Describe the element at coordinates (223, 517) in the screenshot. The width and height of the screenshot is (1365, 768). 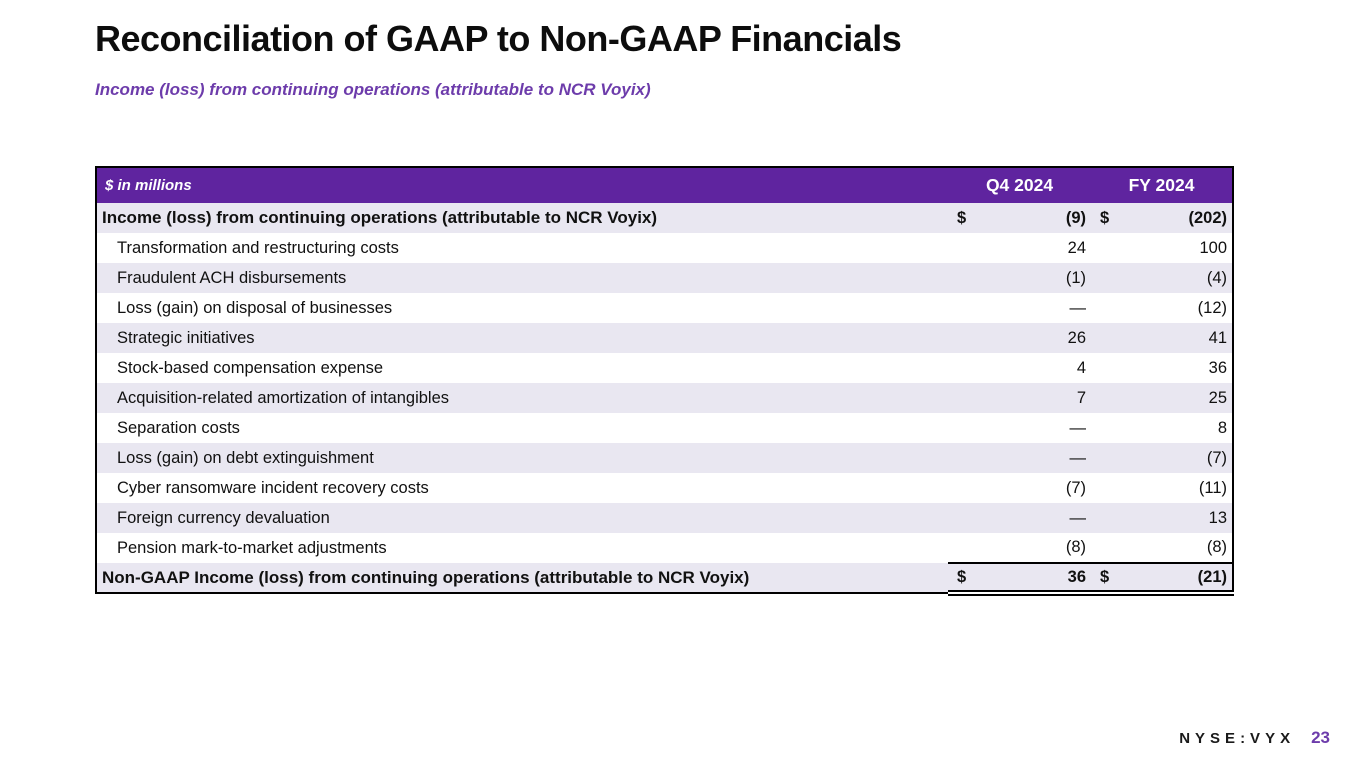
I see `row-label: Foreign currency devaluation` at that location.